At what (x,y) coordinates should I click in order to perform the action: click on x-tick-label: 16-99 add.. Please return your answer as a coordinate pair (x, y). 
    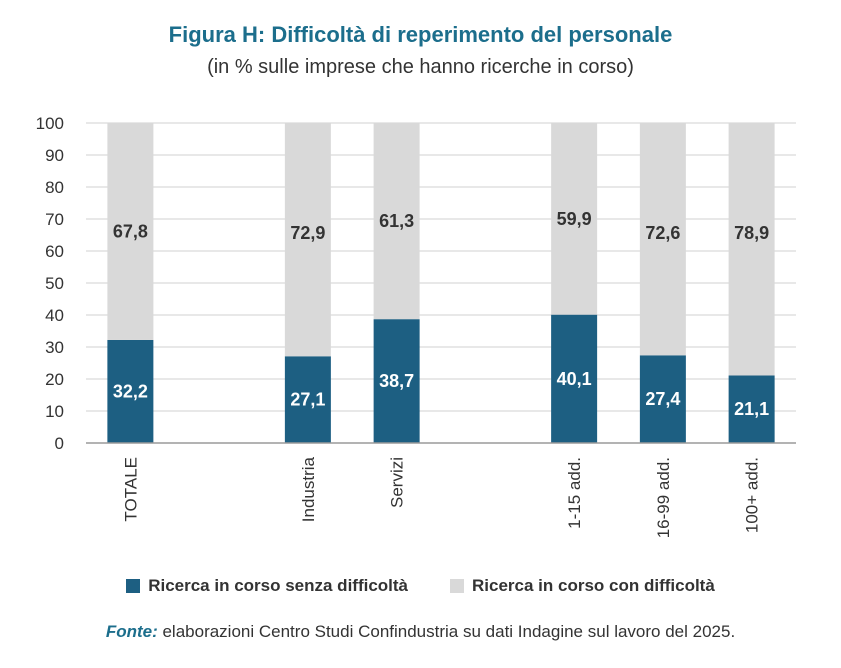
    Looking at the image, I should click on (663, 497).